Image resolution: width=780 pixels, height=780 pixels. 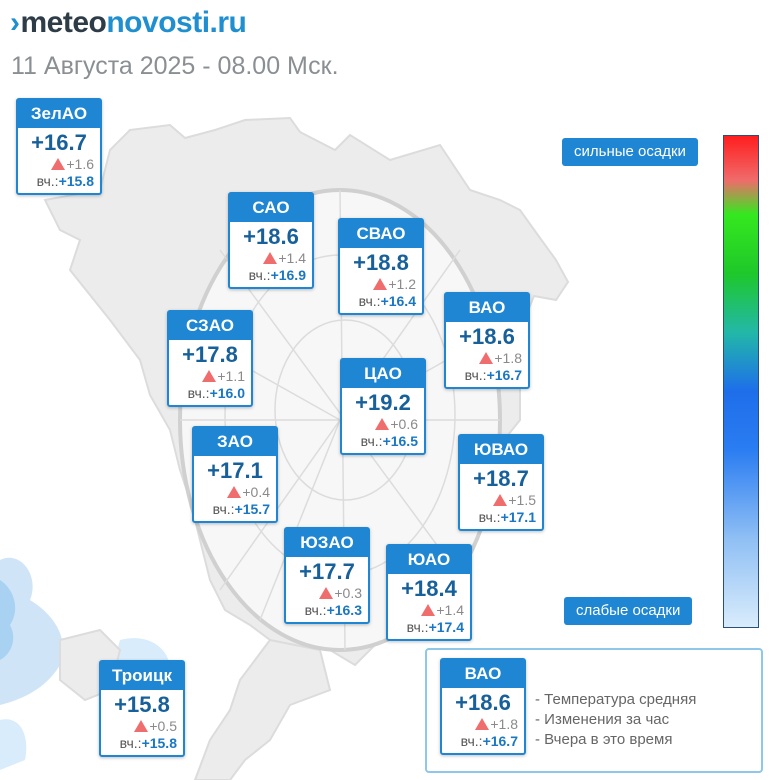 I want to click on district-temp: +17.7, so click(x=327, y=571).